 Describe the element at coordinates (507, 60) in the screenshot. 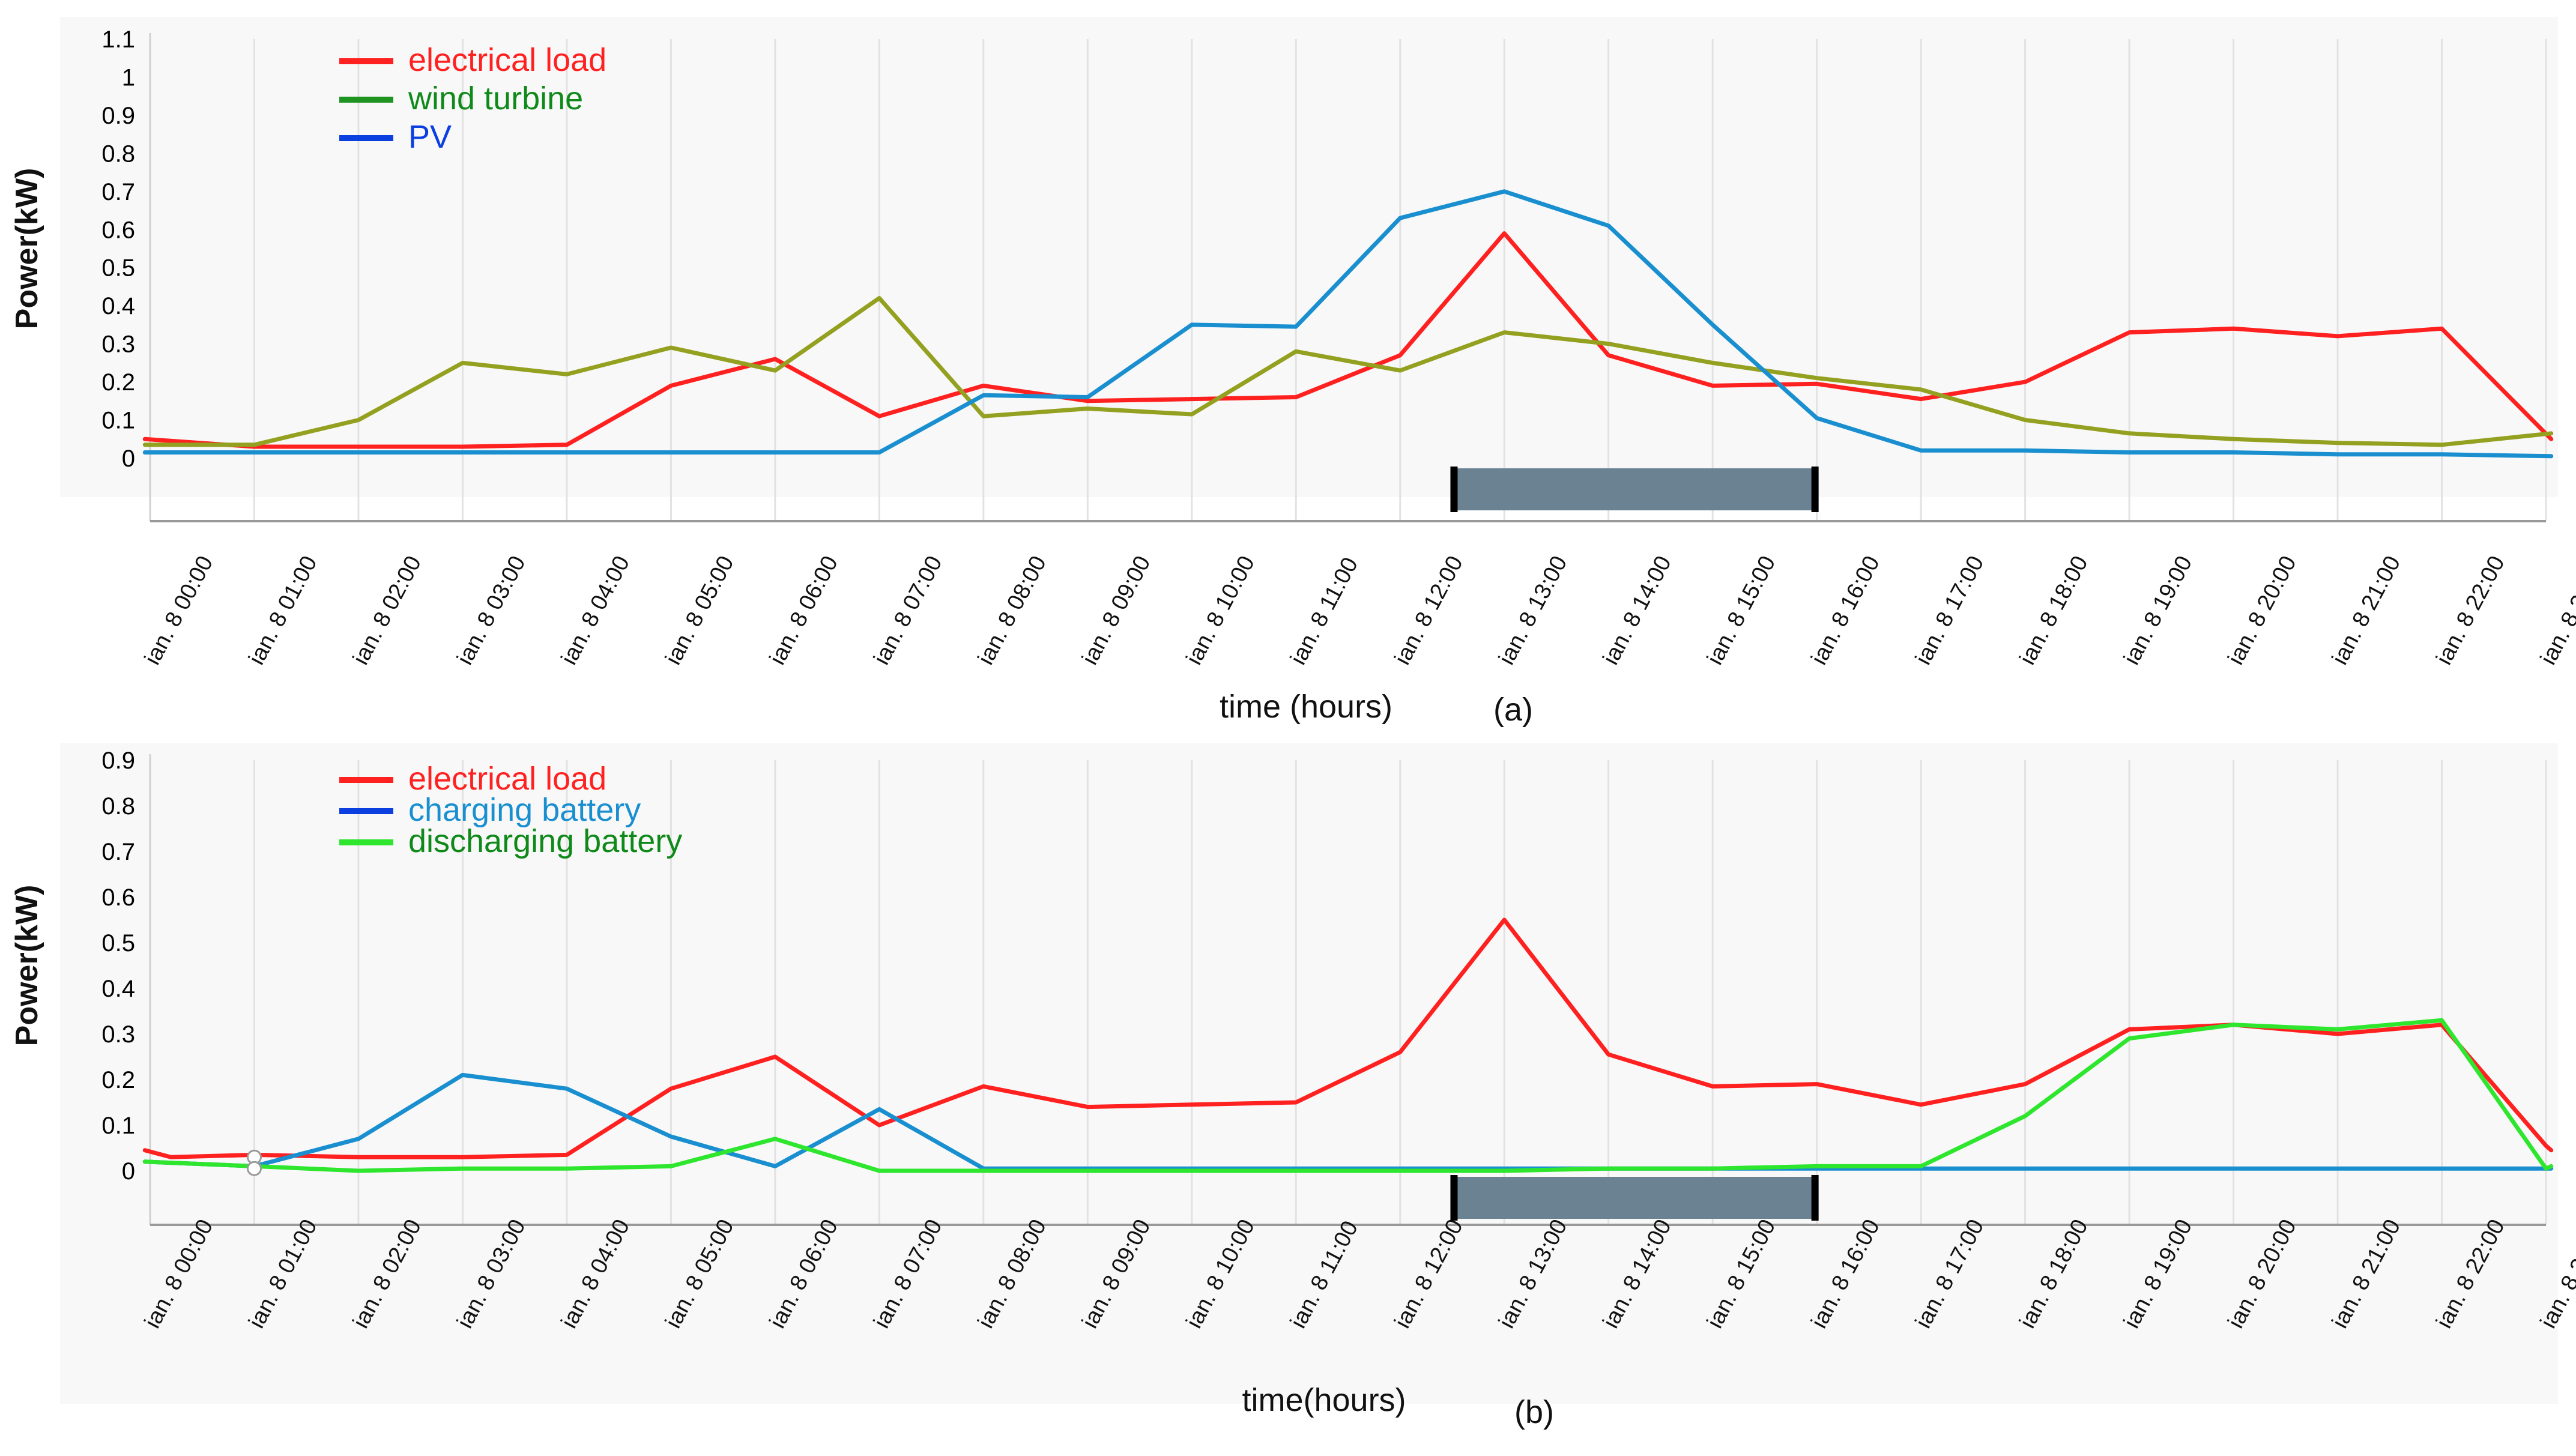

I see `legend-label: electrical load` at that location.